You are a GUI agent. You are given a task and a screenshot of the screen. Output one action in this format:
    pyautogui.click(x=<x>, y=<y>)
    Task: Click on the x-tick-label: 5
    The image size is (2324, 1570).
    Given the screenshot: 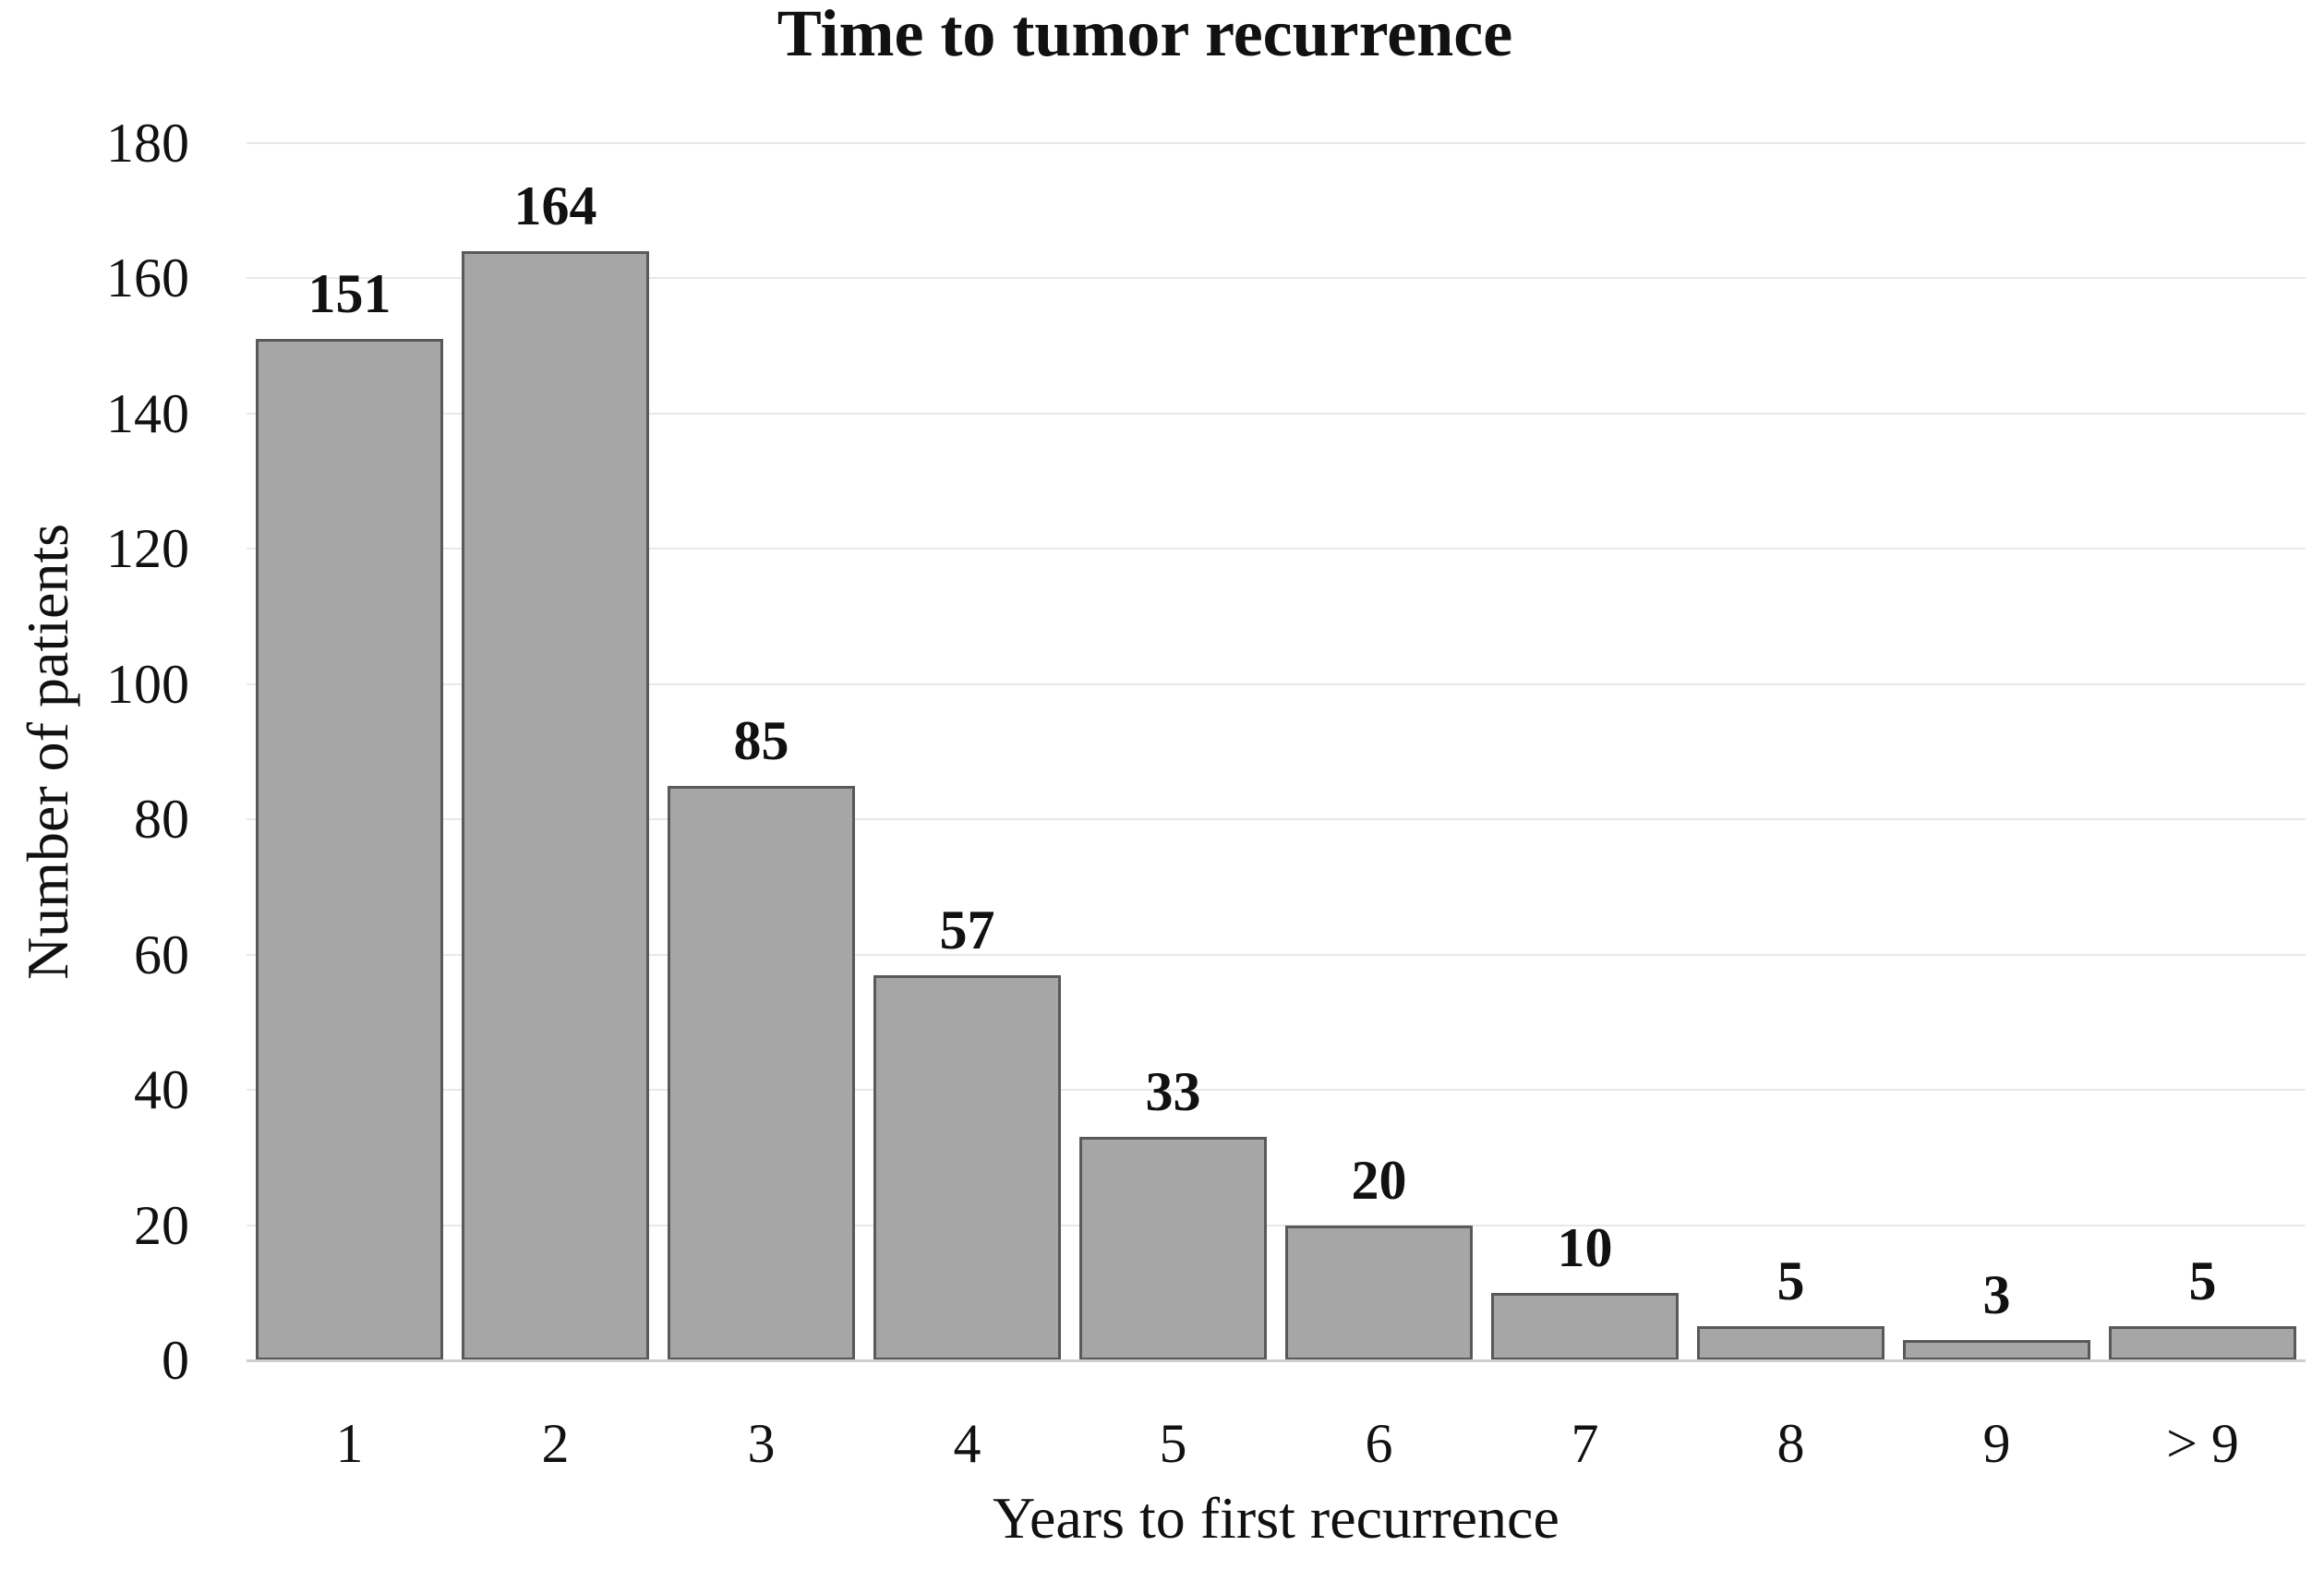 What is the action you would take?
    pyautogui.click(x=1173, y=1443)
    